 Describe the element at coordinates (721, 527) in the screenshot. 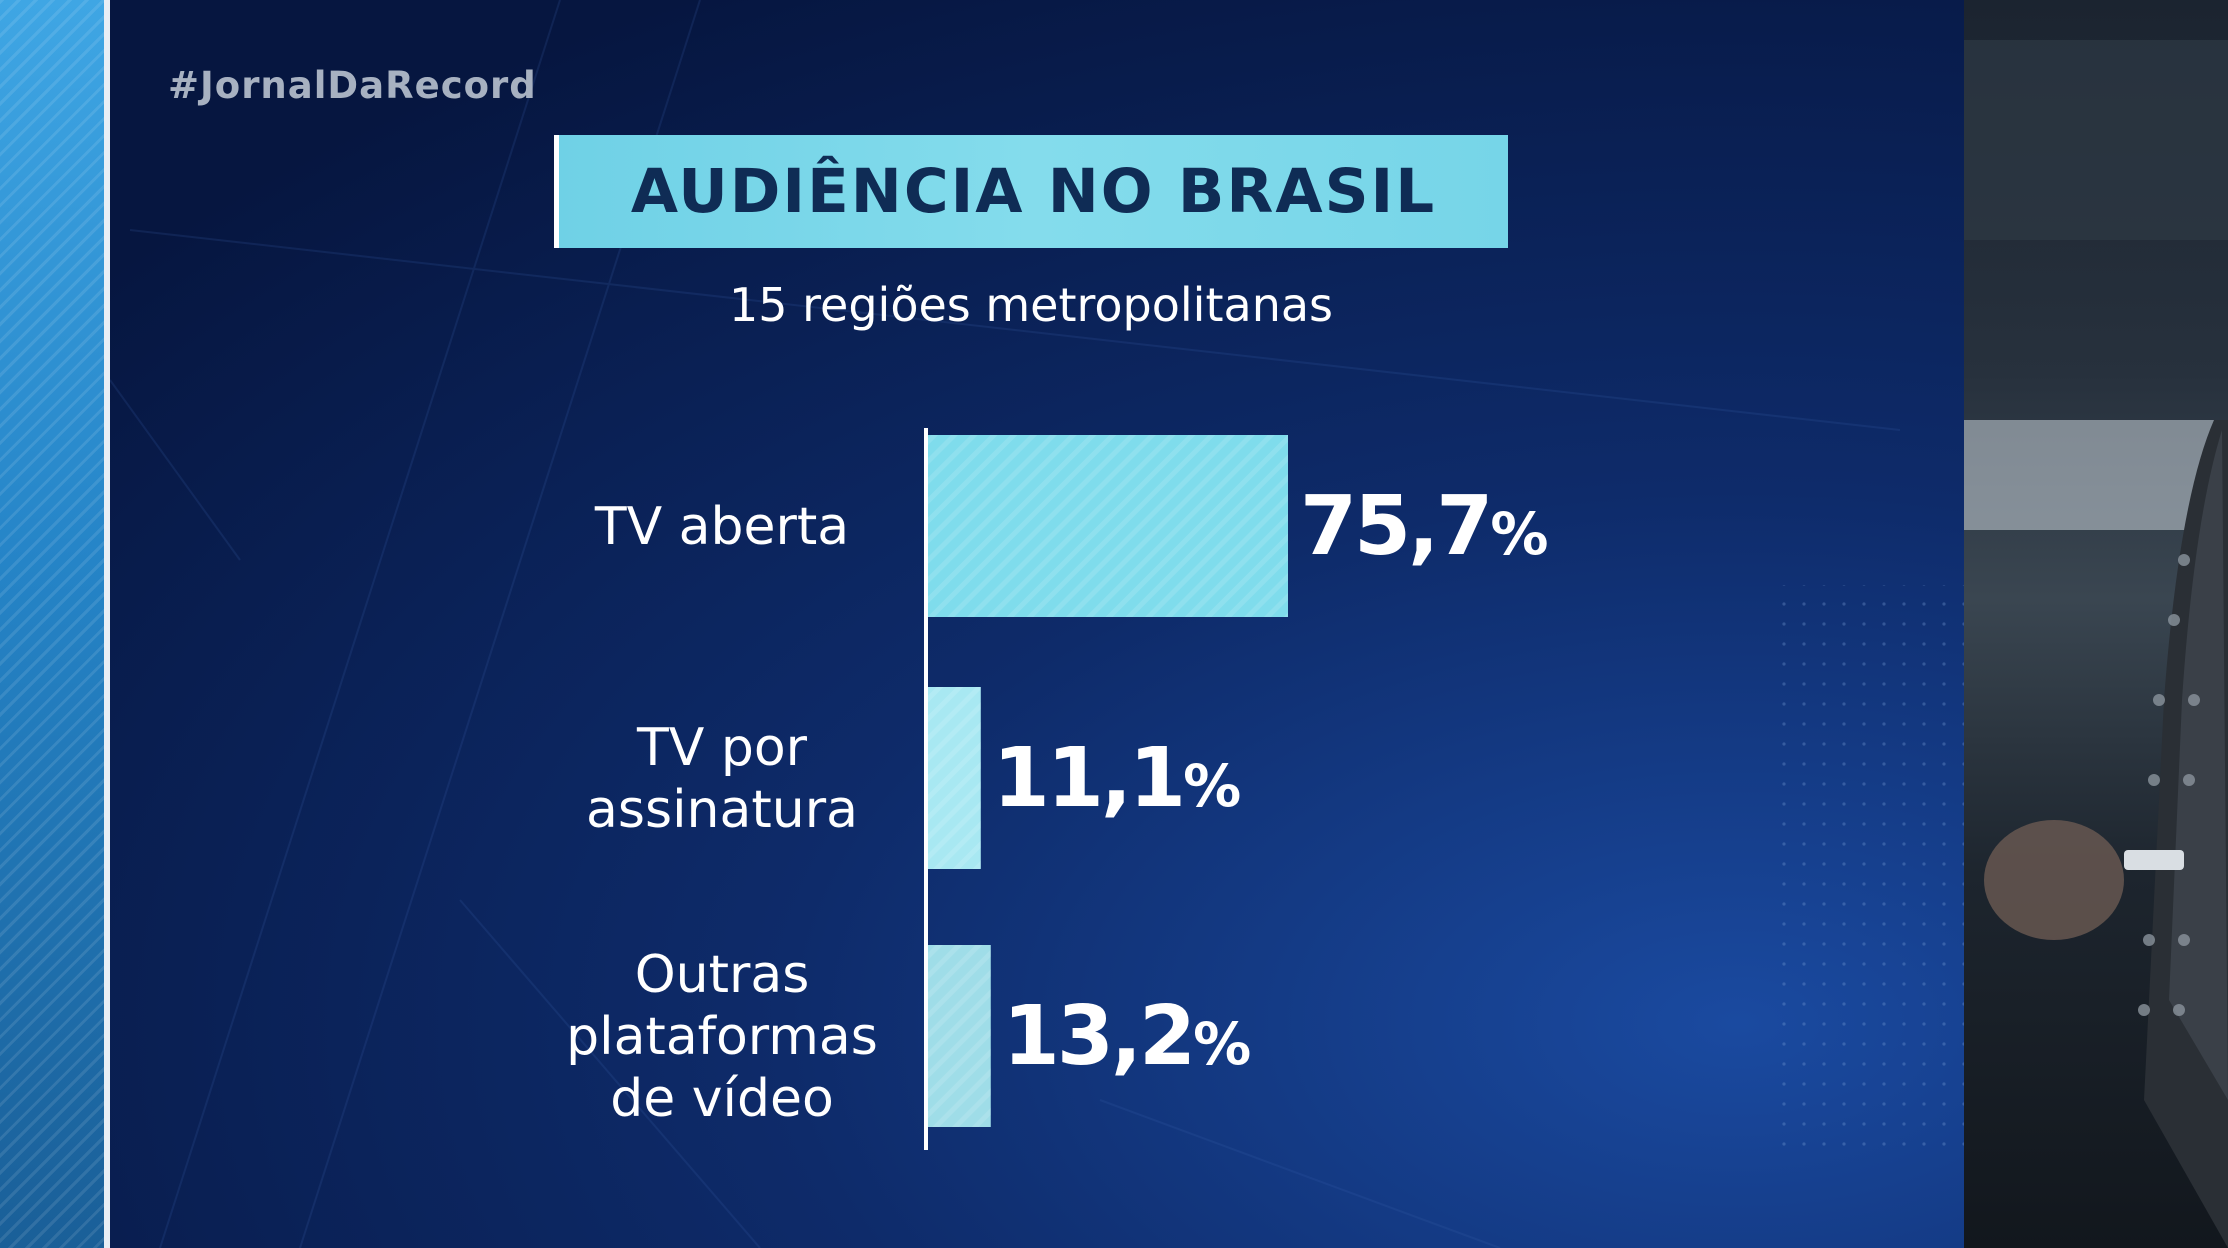

I see `category-label-1: TV aberta` at that location.